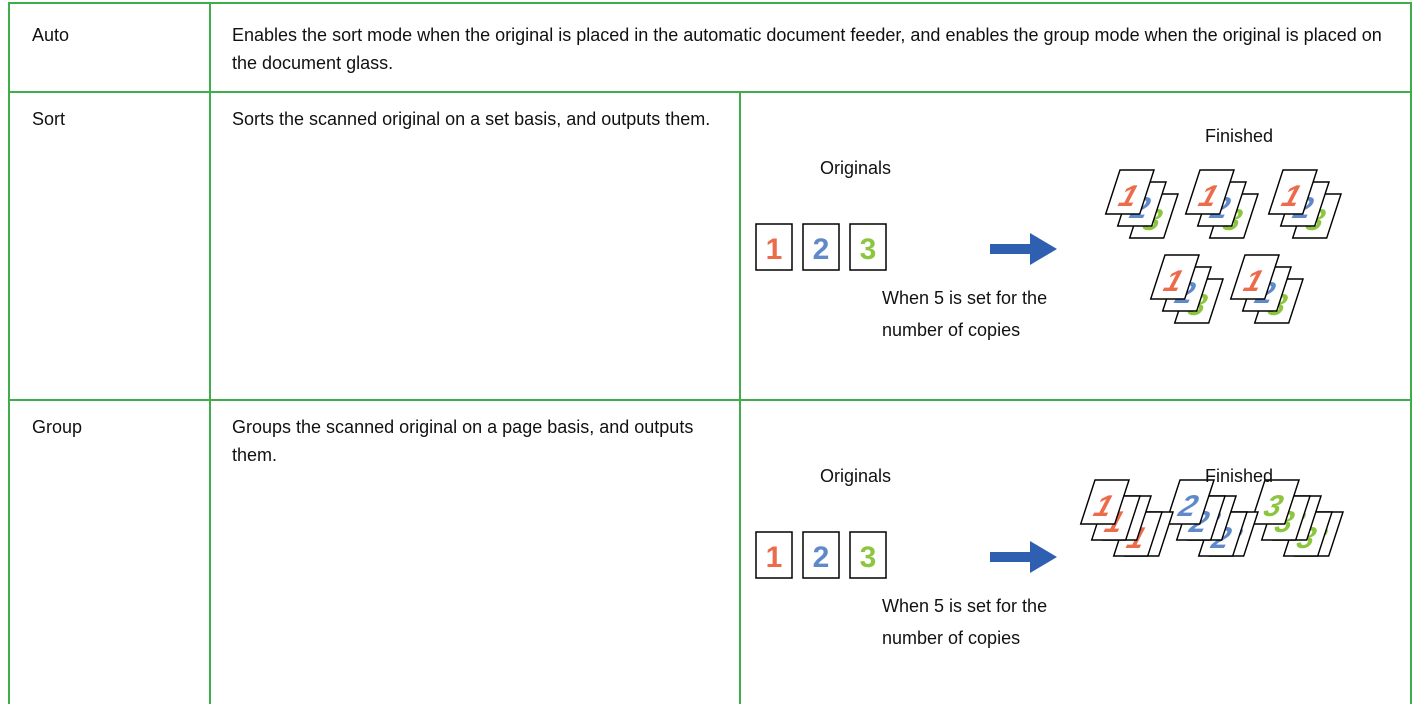 The image size is (1419, 704). What do you see at coordinates (57, 427) in the screenshot?
I see `mode: Group` at bounding box center [57, 427].